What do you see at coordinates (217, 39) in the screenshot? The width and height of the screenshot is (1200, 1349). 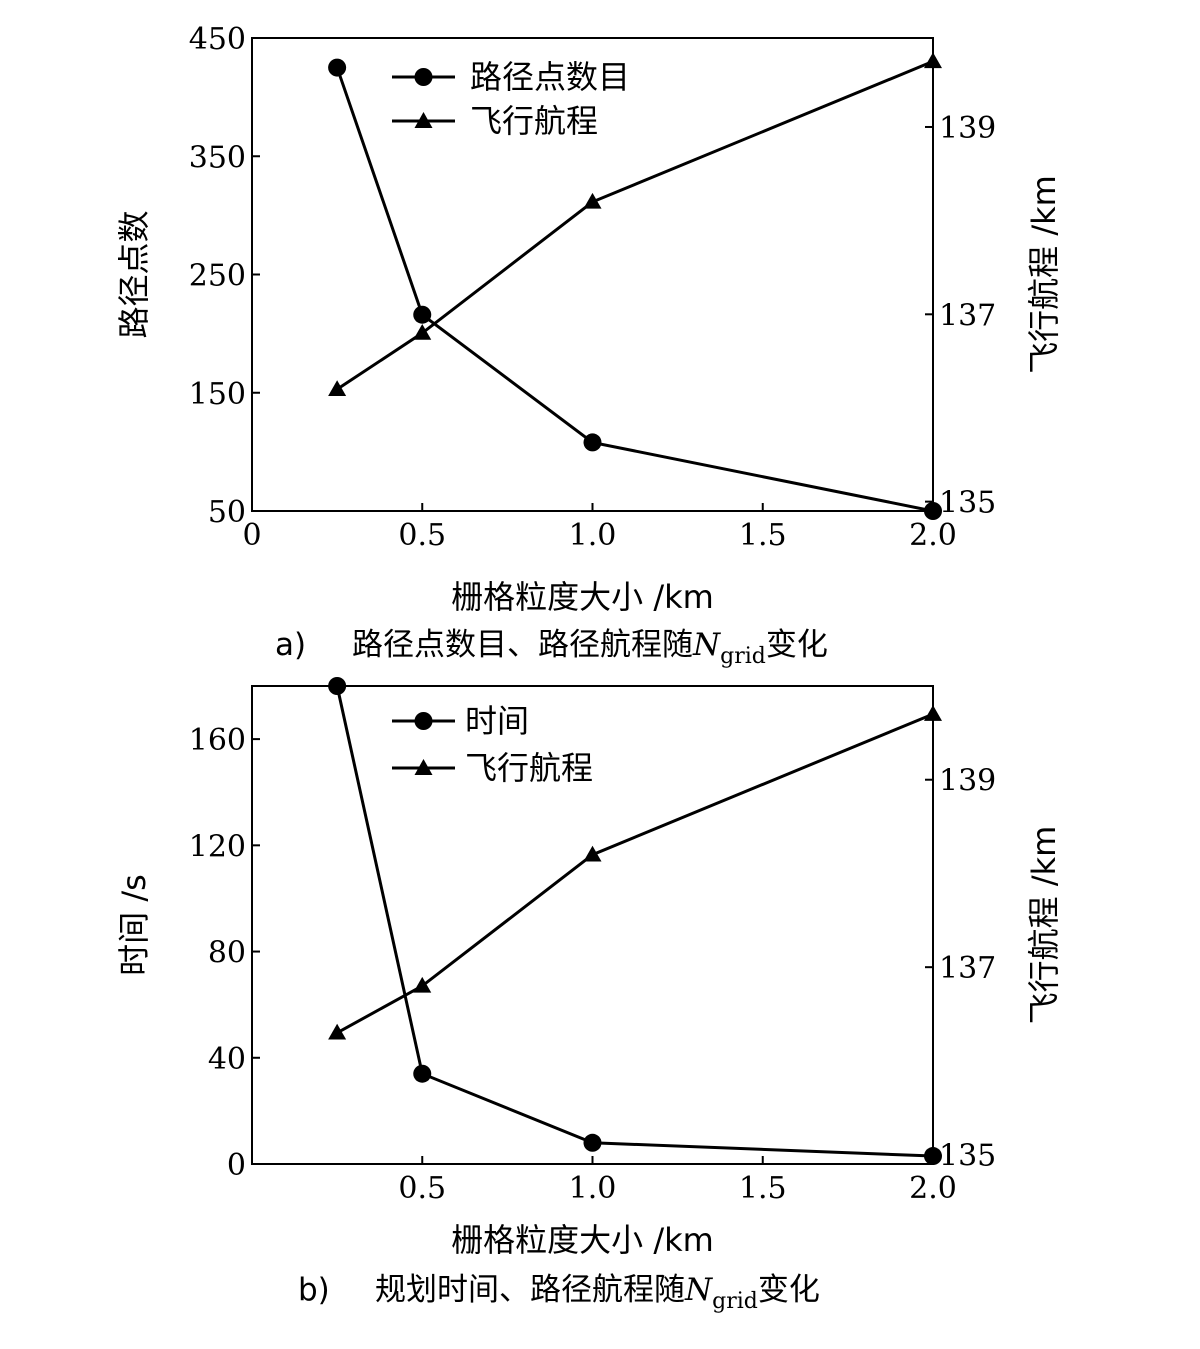 I see `y-left-tick-label: 450` at bounding box center [217, 39].